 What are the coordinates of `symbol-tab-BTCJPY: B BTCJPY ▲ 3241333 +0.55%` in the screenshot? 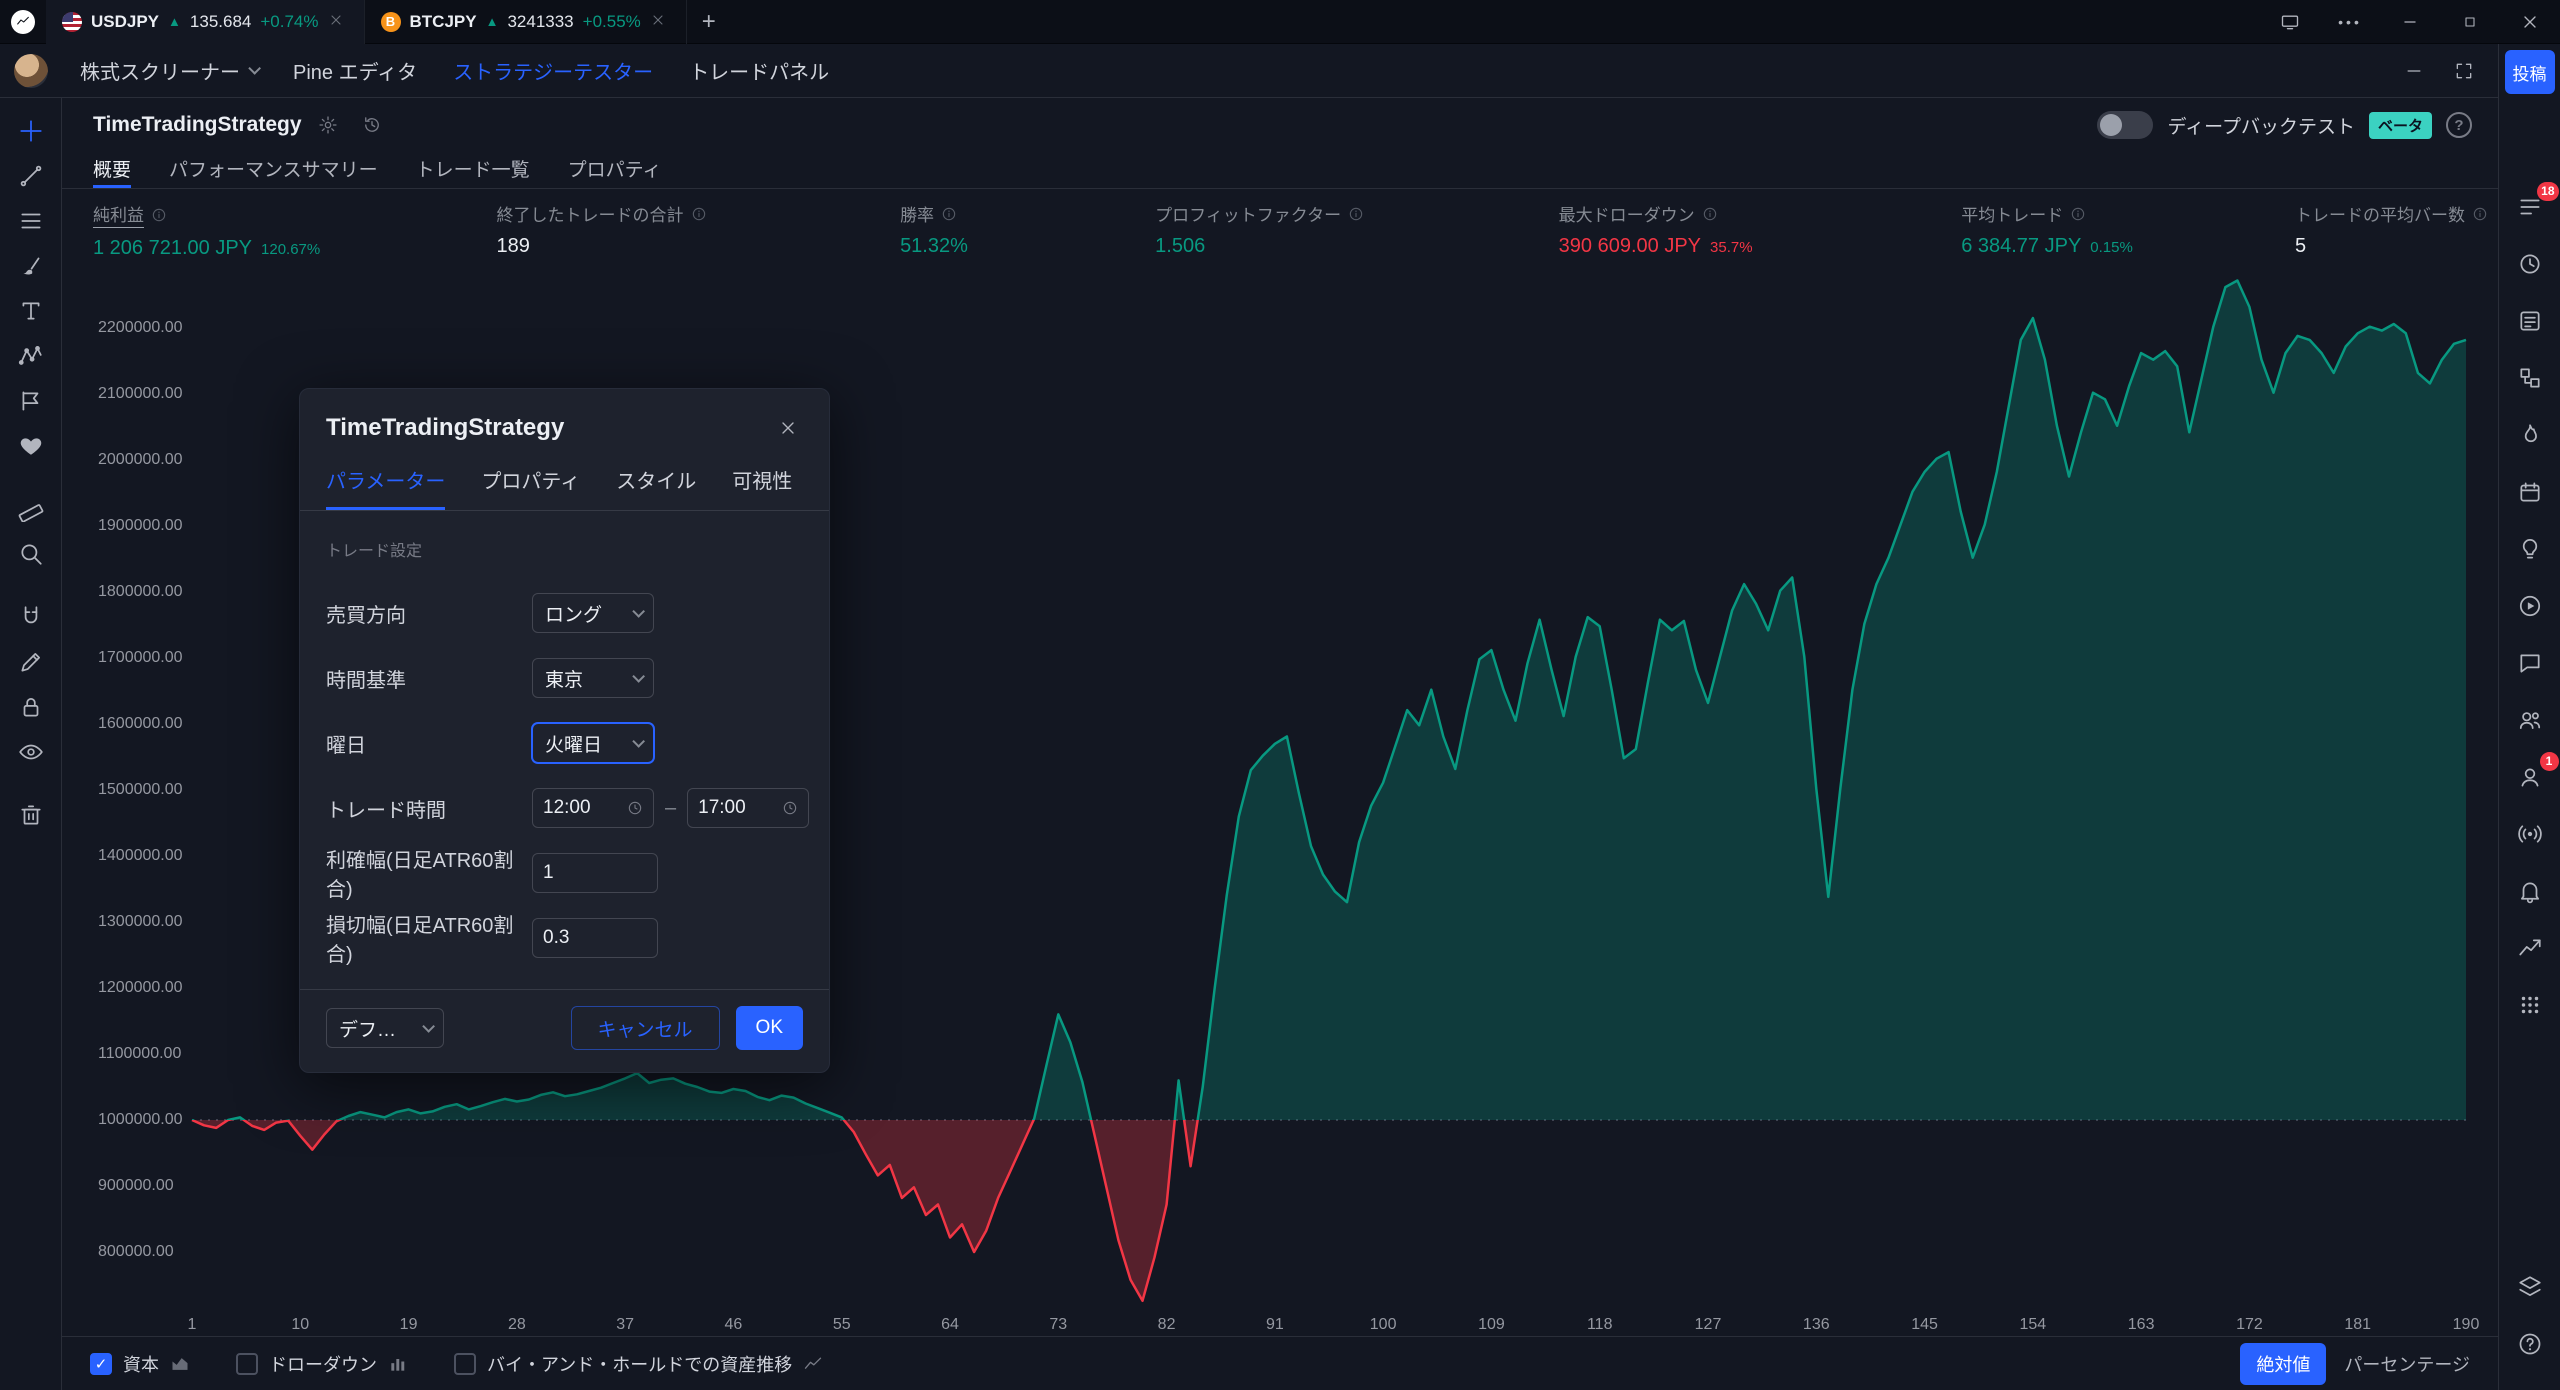 It's located at (526, 22).